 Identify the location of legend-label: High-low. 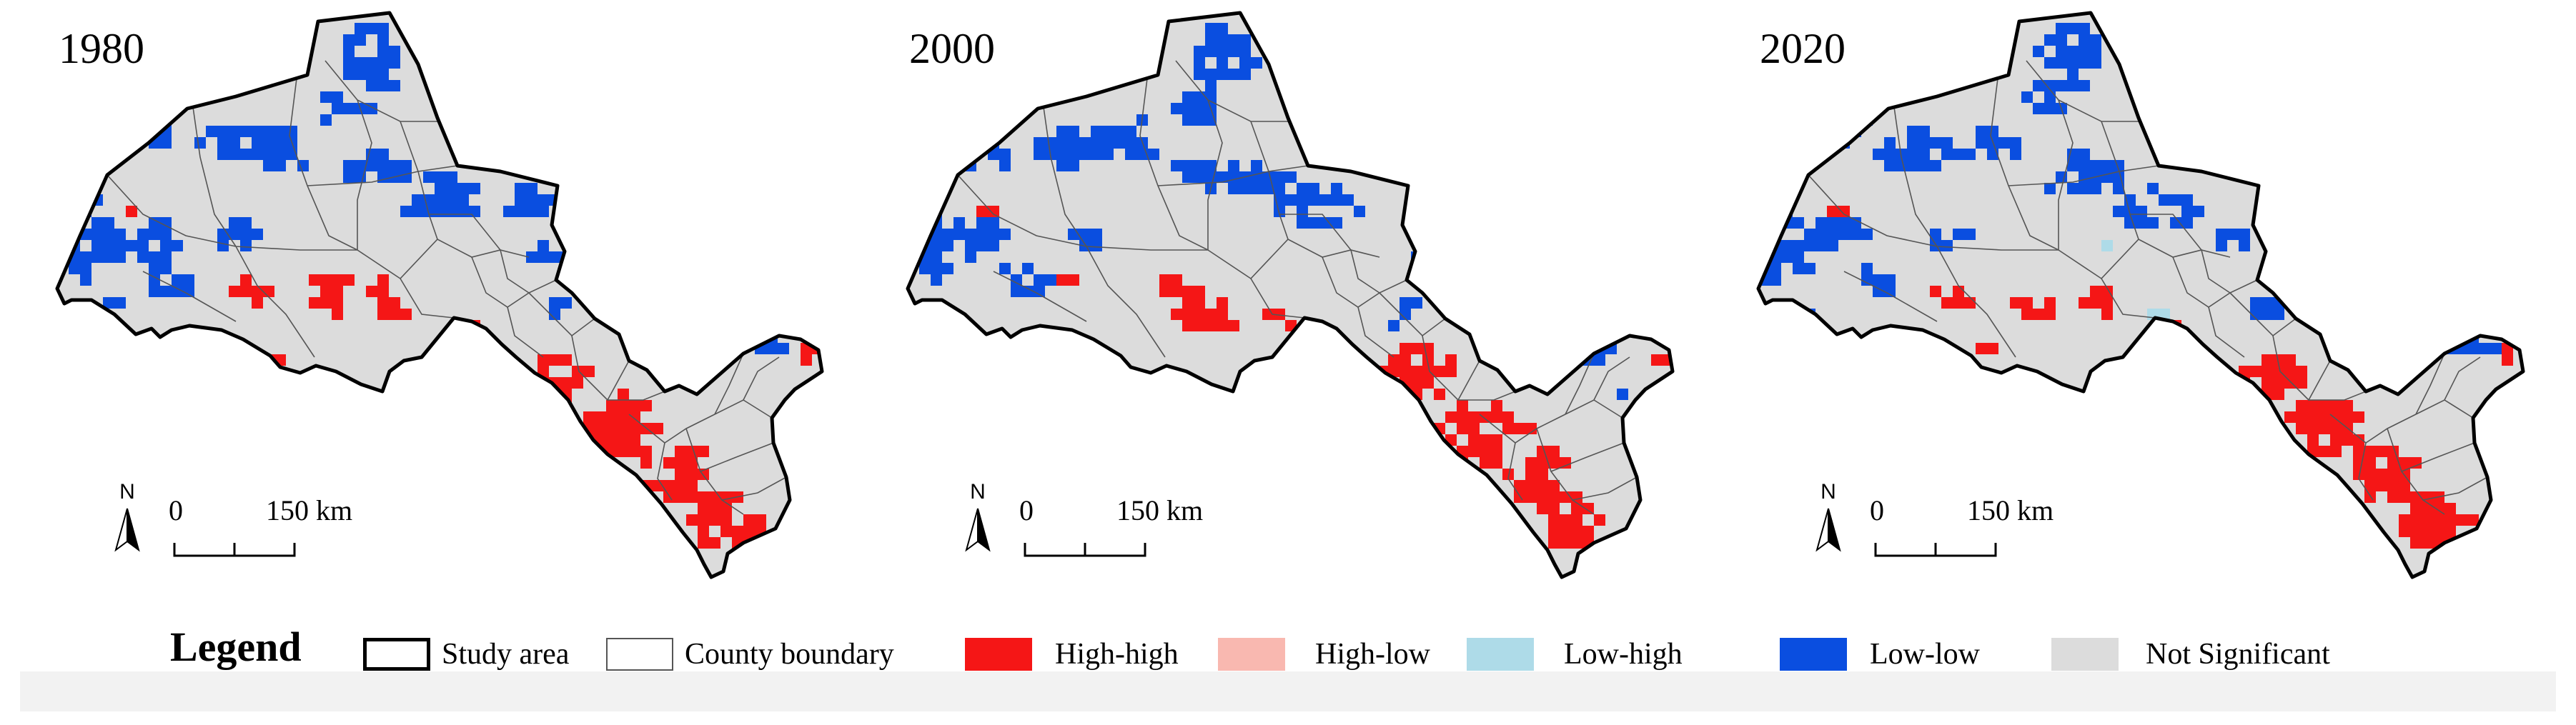
(1373, 654).